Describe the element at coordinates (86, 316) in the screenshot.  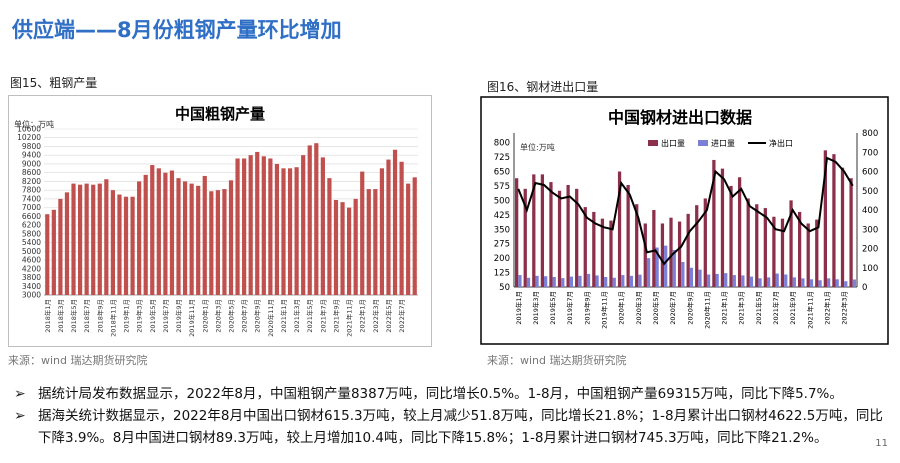
I see `x-tick-label: 2018年7月` at that location.